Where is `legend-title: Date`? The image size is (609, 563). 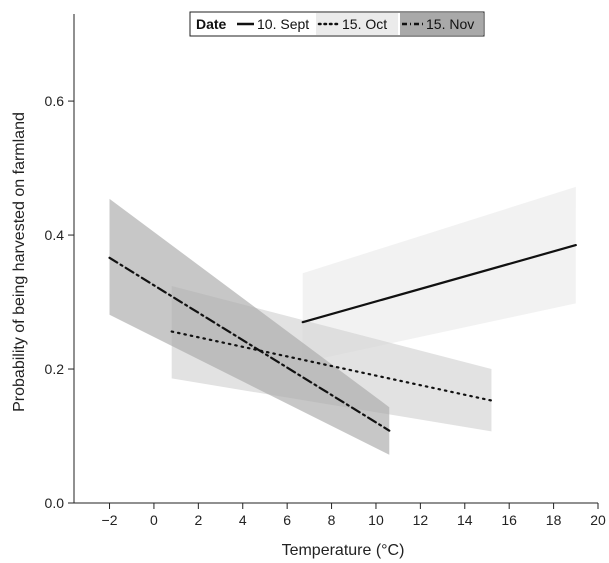
legend-title: Date is located at coordinates (211, 24).